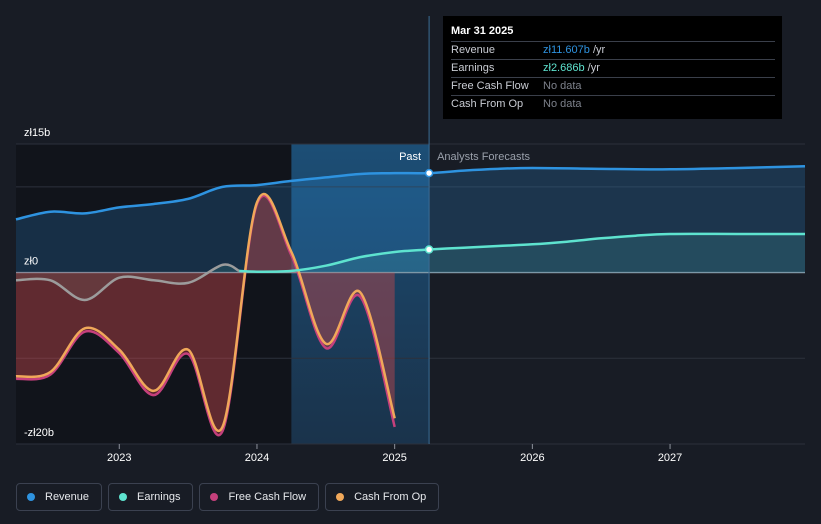  What do you see at coordinates (613, 104) in the screenshot?
I see `tooltip-row-cash-from-op: Cash From Op No data` at bounding box center [613, 104].